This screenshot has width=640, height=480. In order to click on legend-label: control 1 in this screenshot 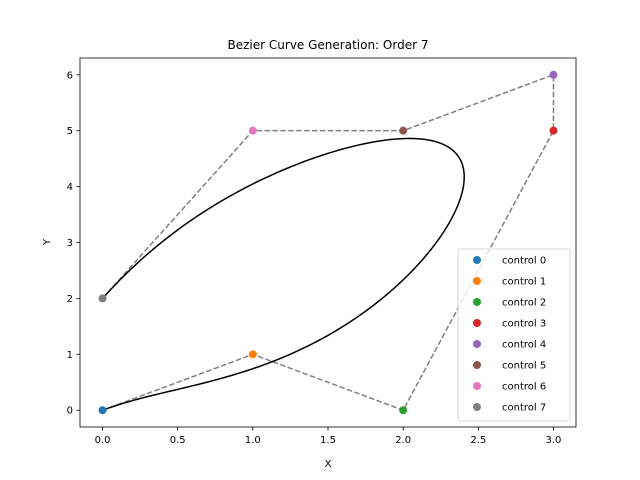, I will do `click(524, 282)`.